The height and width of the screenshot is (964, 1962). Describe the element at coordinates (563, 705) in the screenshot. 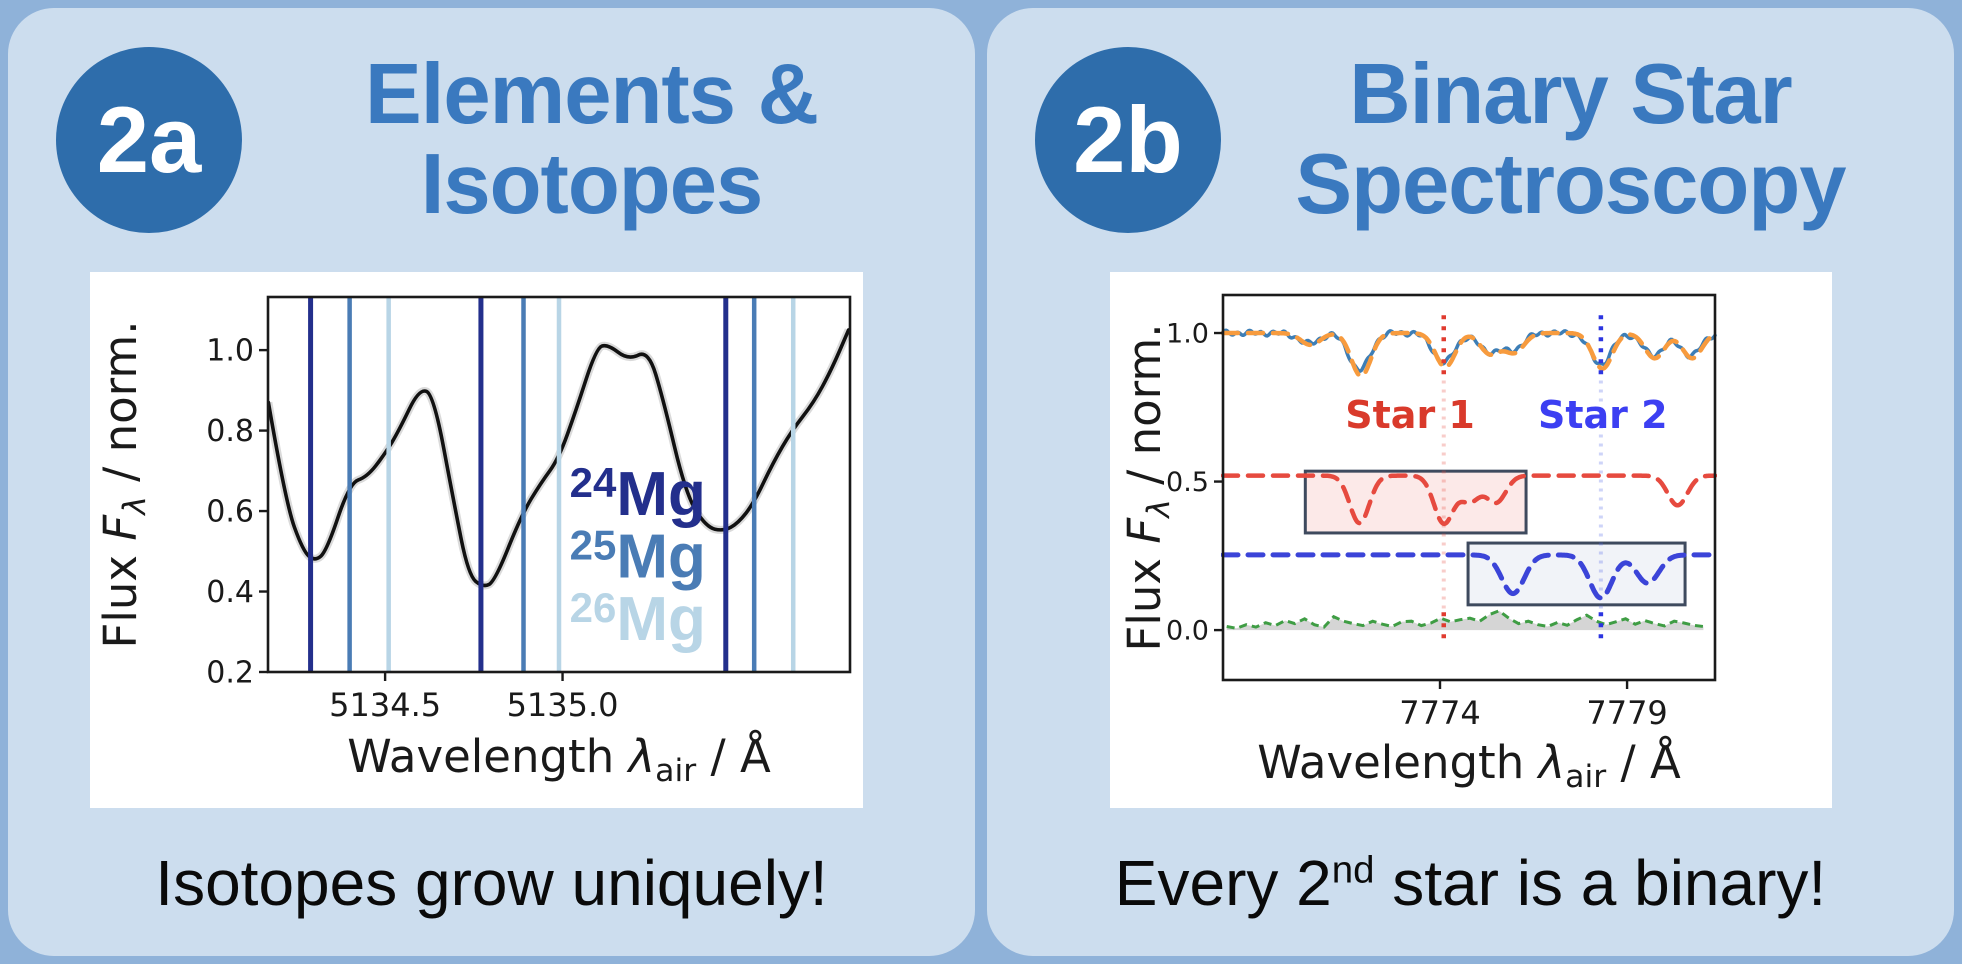

I see `svg-text: 5135.0` at that location.